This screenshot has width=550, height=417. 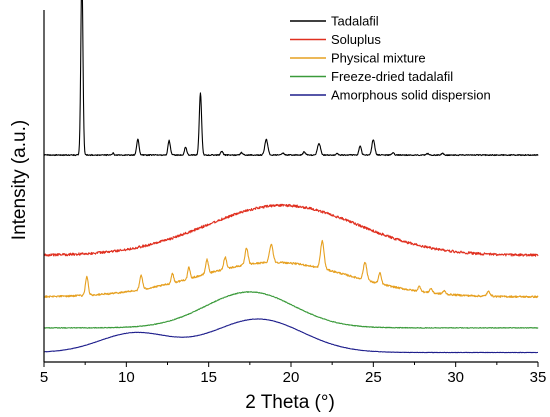 What do you see at coordinates (19, 180) in the screenshot?
I see `y-axis-title: Intensity (a.u.)` at bounding box center [19, 180].